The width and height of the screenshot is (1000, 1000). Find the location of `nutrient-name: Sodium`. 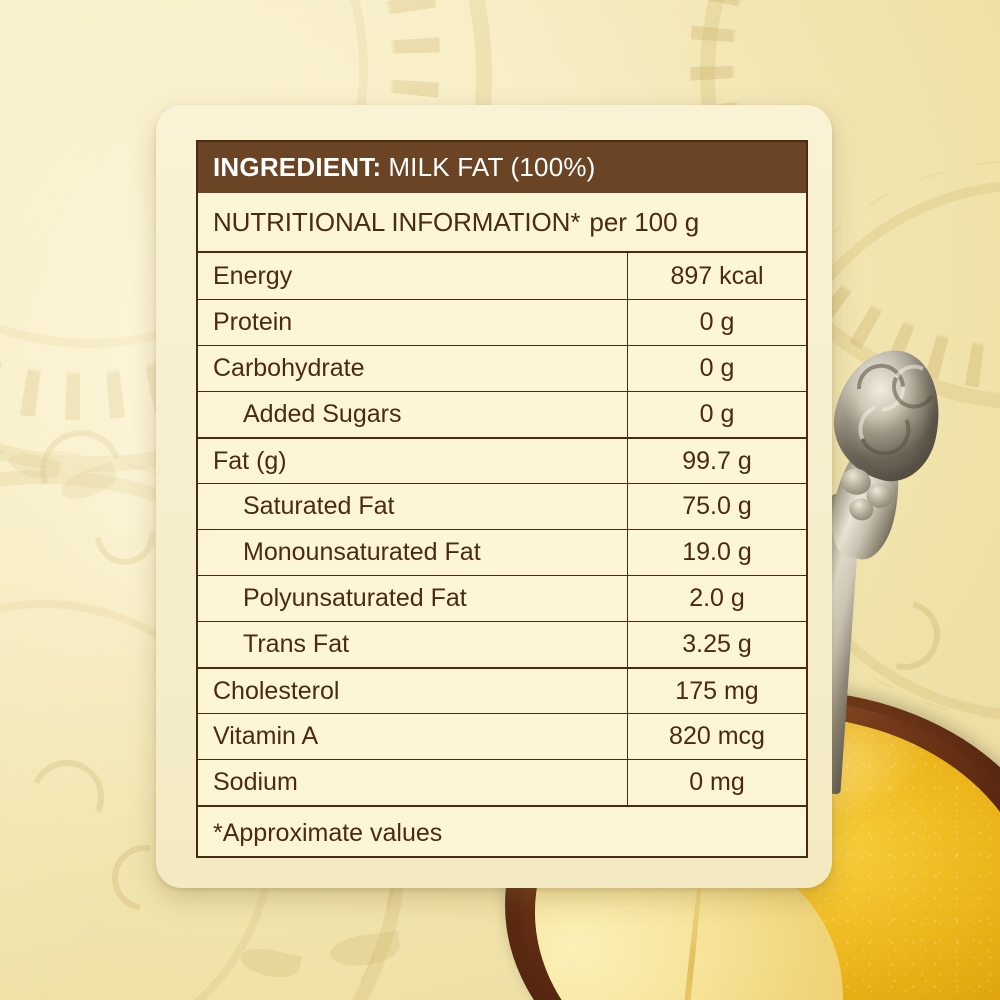

nutrient-name: Sodium is located at coordinates (413, 782).